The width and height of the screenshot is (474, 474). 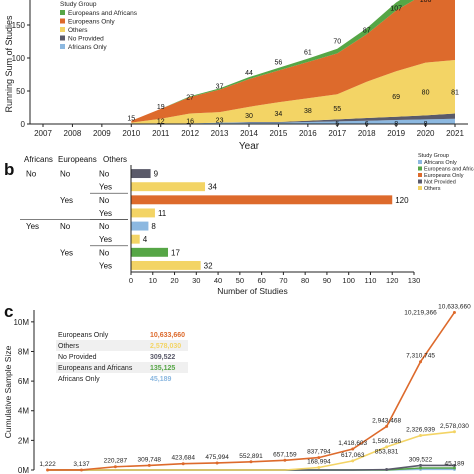 What do you see at coordinates (293, 118) in the screenshot?
I see `area-series-no-provided` at bounding box center [293, 118].